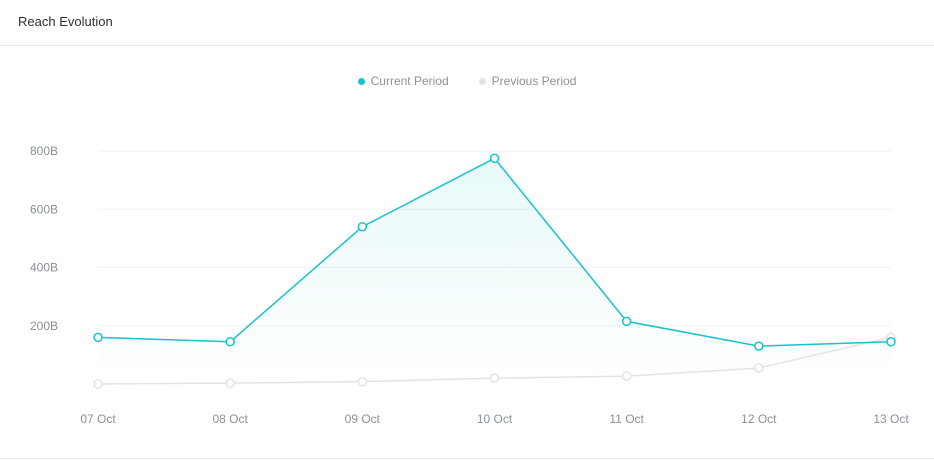 The image size is (934, 460). What do you see at coordinates (44, 326) in the screenshot?
I see `y-tick-label: 200B` at bounding box center [44, 326].